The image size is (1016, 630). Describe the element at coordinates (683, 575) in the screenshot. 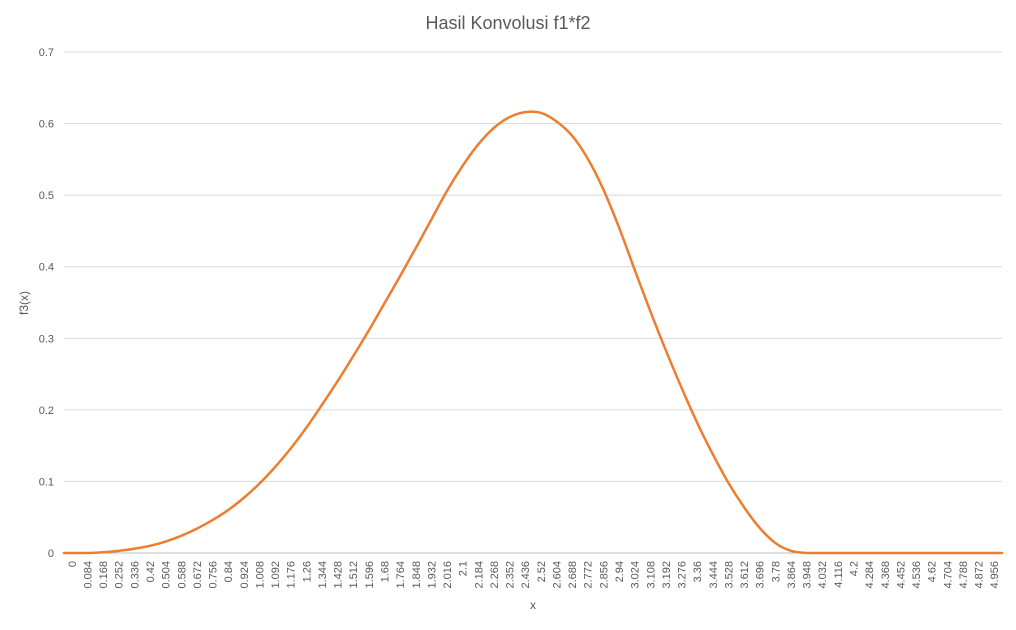

I see `x-tick-label: 3.276` at that location.